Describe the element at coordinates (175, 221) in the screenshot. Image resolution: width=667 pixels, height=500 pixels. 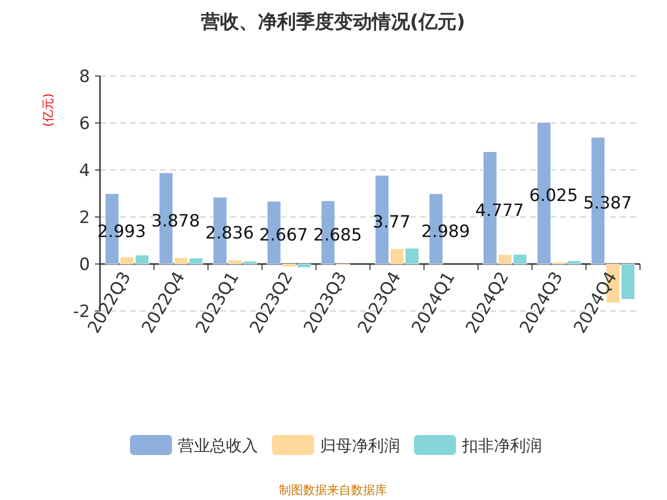
I see `data-label: 3.878` at that location.